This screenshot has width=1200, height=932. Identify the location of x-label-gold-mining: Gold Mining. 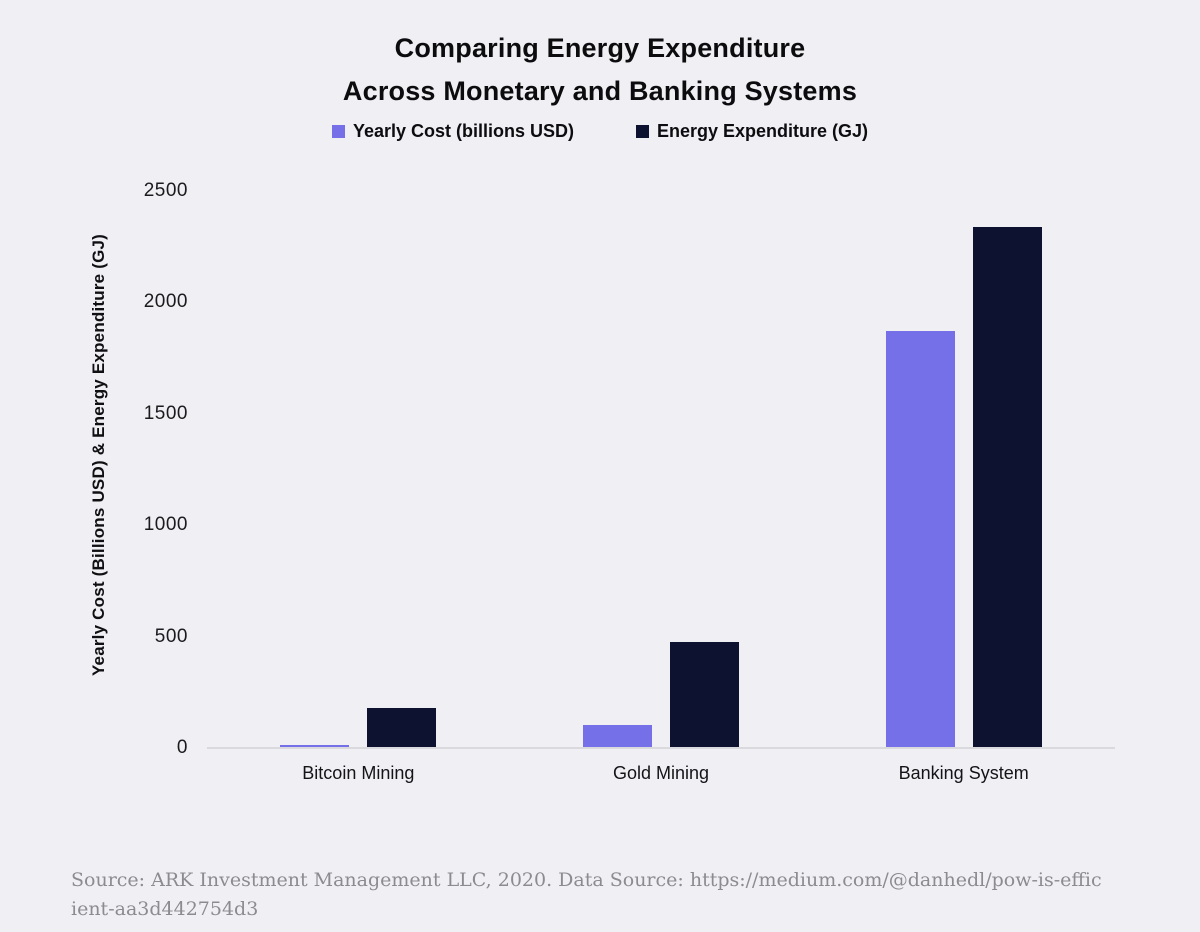
(661, 773).